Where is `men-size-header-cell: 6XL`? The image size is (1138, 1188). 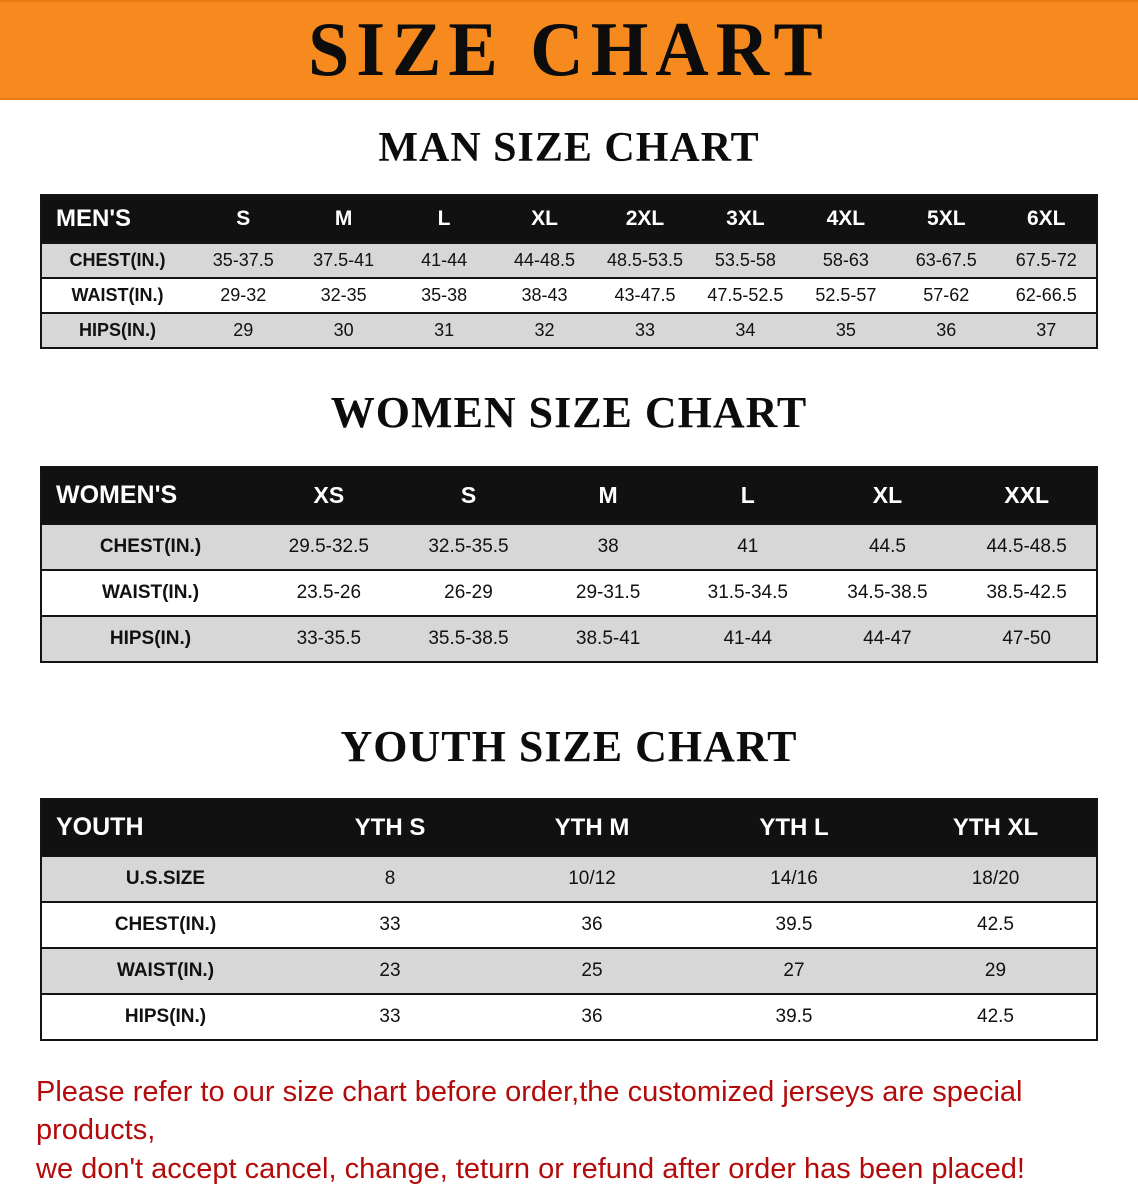
men-size-header-cell: 6XL is located at coordinates (1046, 219).